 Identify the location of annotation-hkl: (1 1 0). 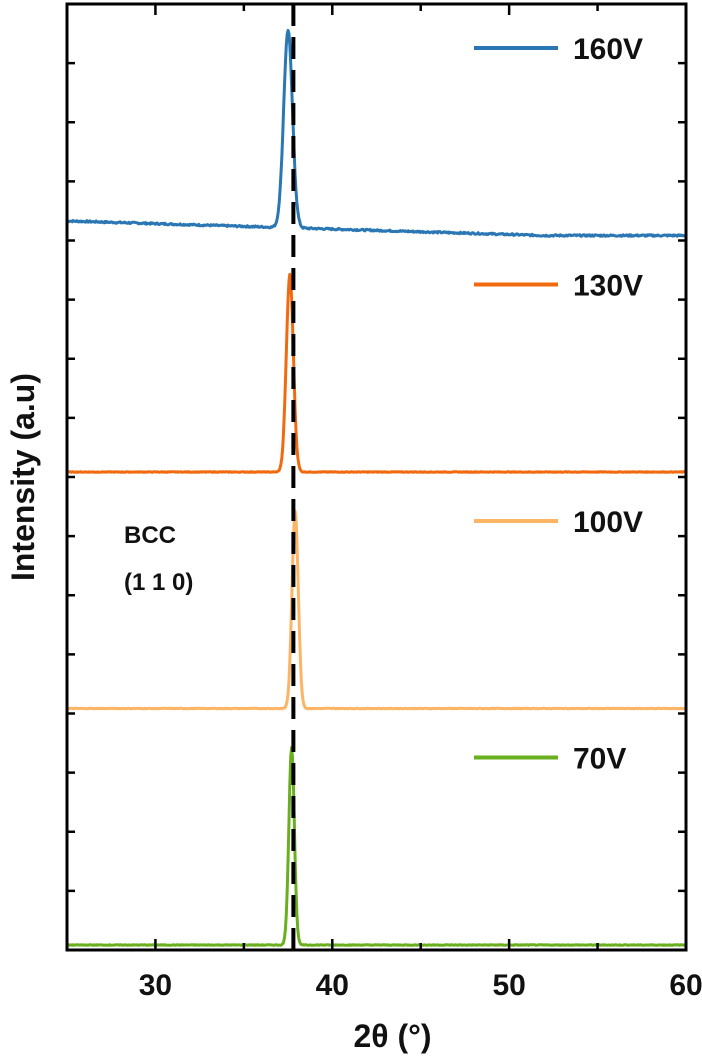
(158, 582).